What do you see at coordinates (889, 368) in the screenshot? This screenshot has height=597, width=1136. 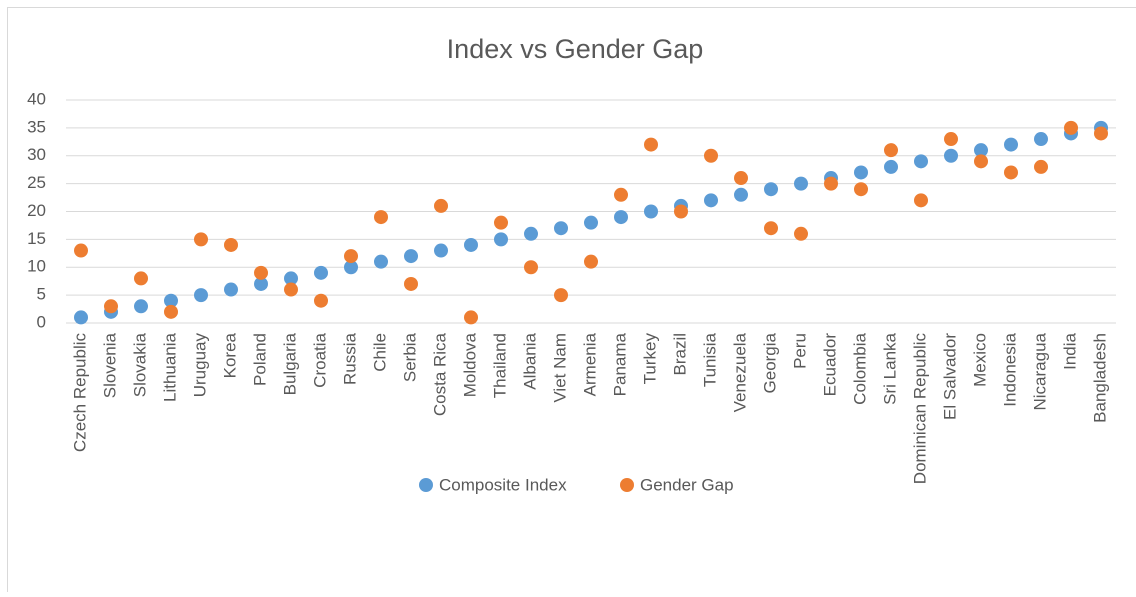 I see `x-tick-label: Sri Lanka` at bounding box center [889, 368].